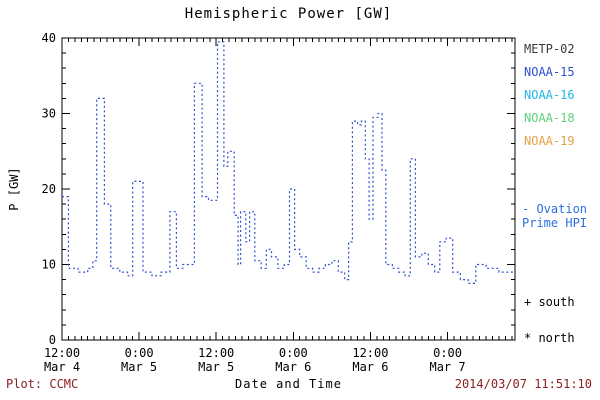  Describe the element at coordinates (555, 209) in the screenshot. I see `legend-ovation-line1: - Ovation` at that location.